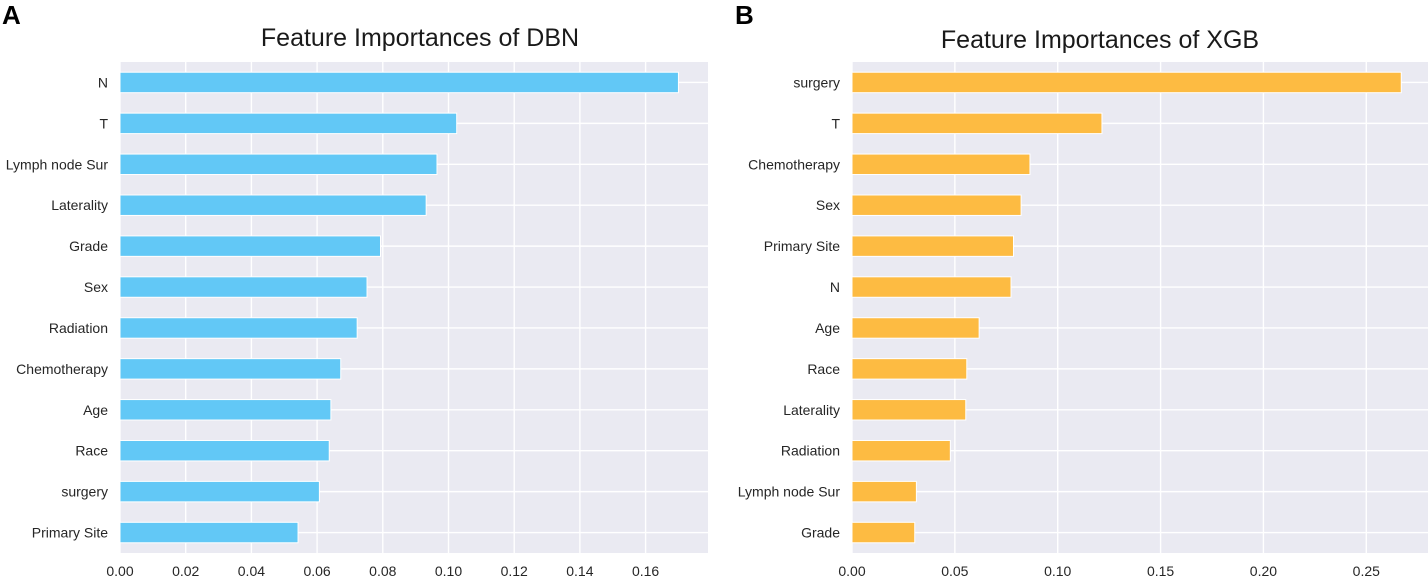  Describe the element at coordinates (835, 123) in the screenshot. I see `category-label-xgb-t: T` at that location.